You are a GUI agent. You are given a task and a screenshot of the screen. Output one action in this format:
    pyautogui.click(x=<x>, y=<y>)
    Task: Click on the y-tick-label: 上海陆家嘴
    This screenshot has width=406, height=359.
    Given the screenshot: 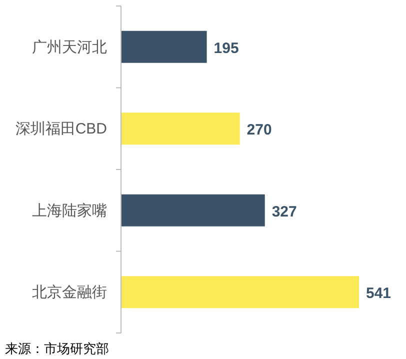 What is the action you would take?
    pyautogui.click(x=69, y=211)
    